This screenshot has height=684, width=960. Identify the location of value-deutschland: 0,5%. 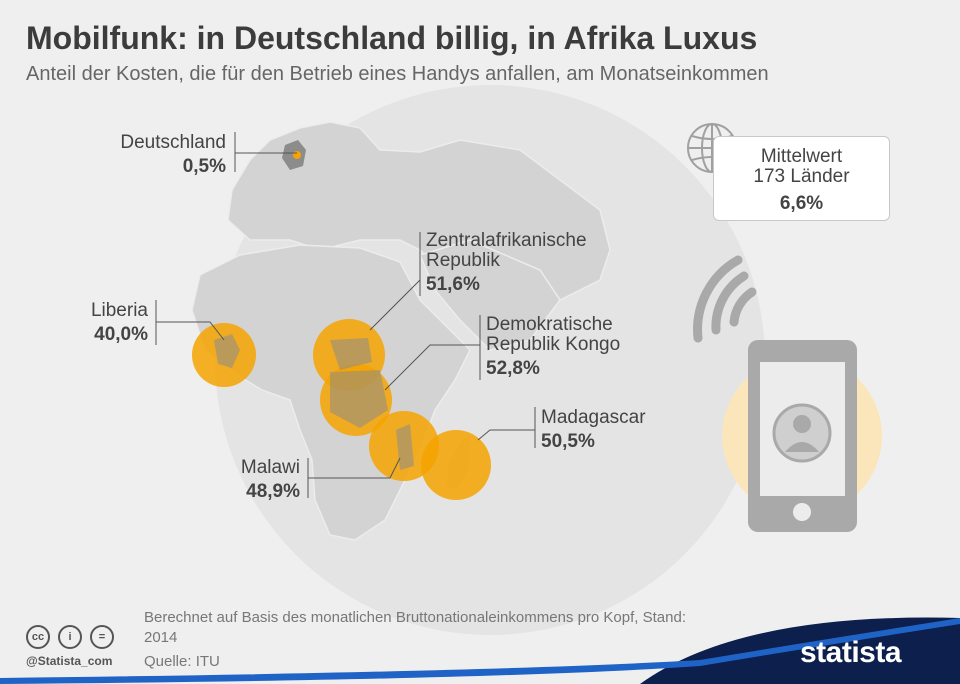
(204, 166).